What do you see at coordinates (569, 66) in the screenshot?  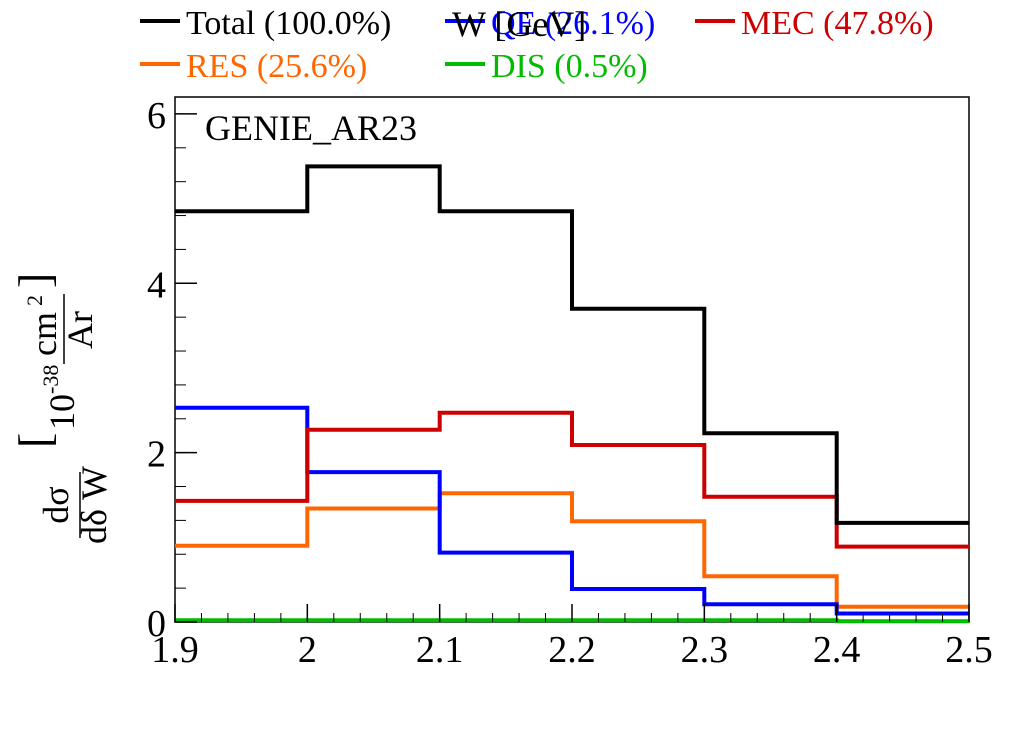 I see `legend-label: DIS (0.5%)` at bounding box center [569, 66].